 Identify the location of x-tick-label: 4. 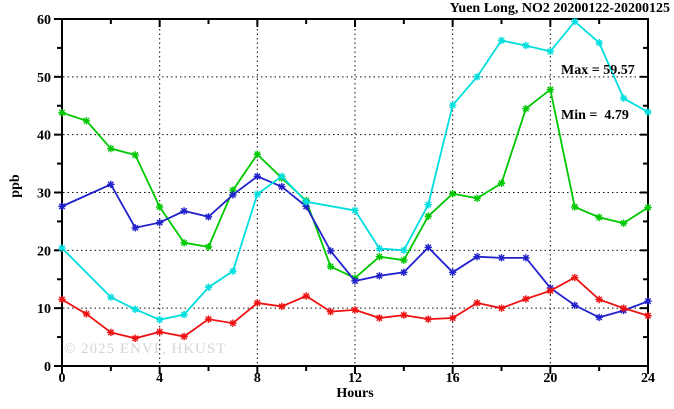
(159, 378).